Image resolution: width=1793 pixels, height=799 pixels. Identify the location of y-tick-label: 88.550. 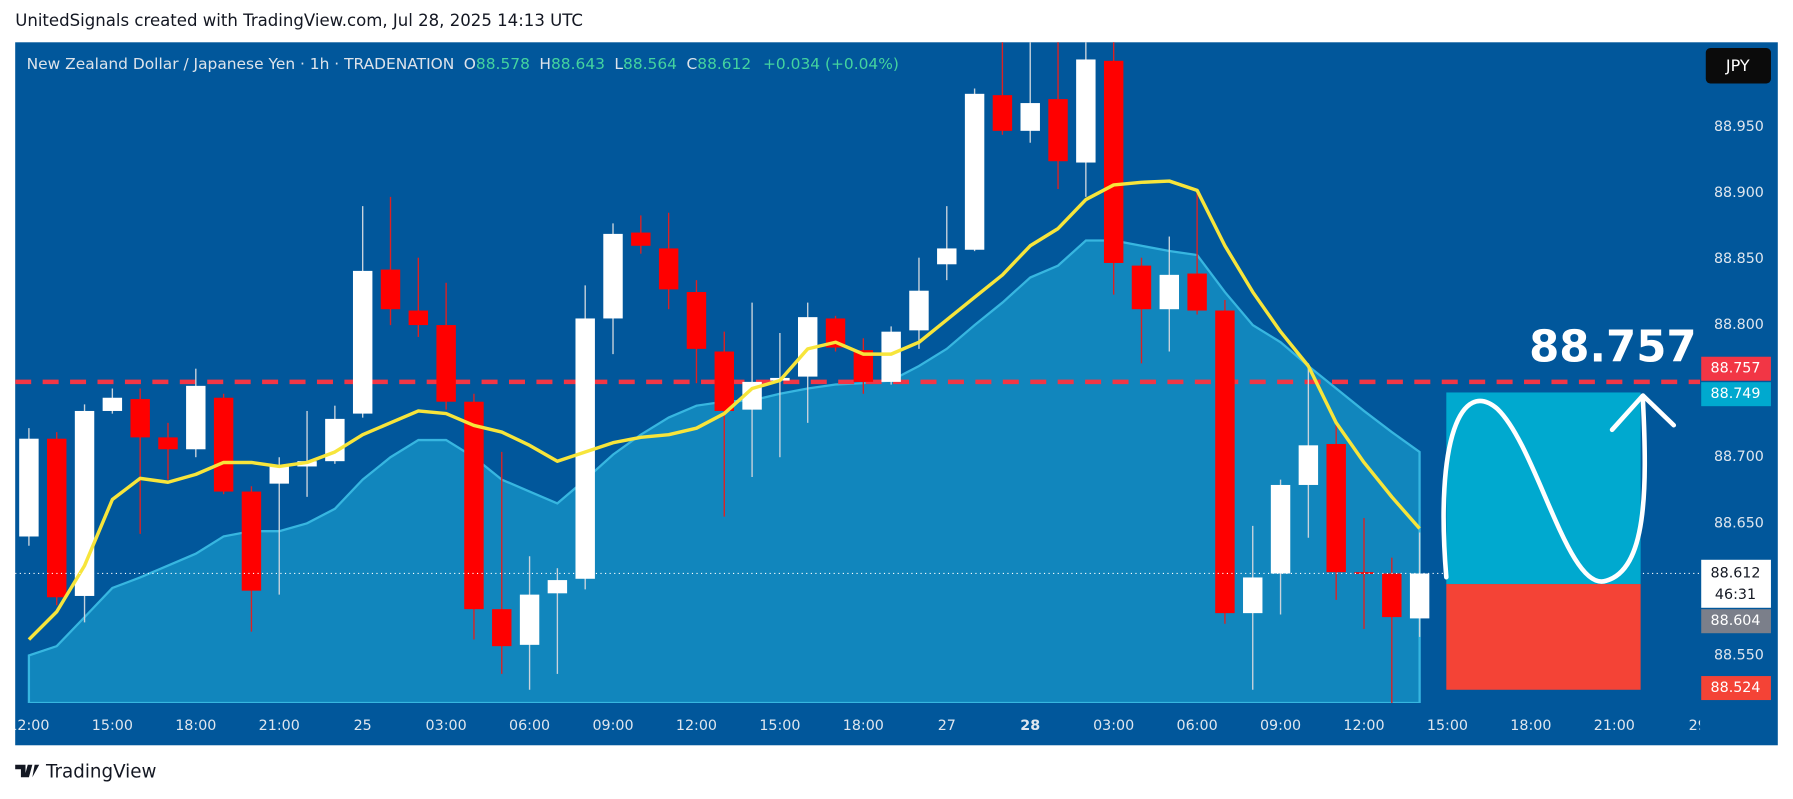
(1739, 655).